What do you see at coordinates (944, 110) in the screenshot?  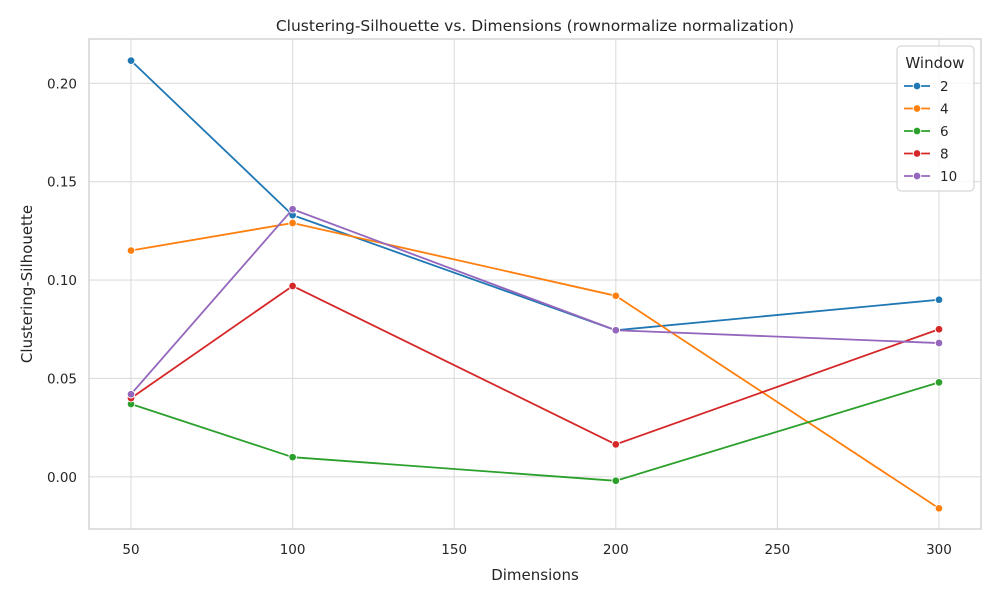 I see `legend-label: 4` at bounding box center [944, 110].